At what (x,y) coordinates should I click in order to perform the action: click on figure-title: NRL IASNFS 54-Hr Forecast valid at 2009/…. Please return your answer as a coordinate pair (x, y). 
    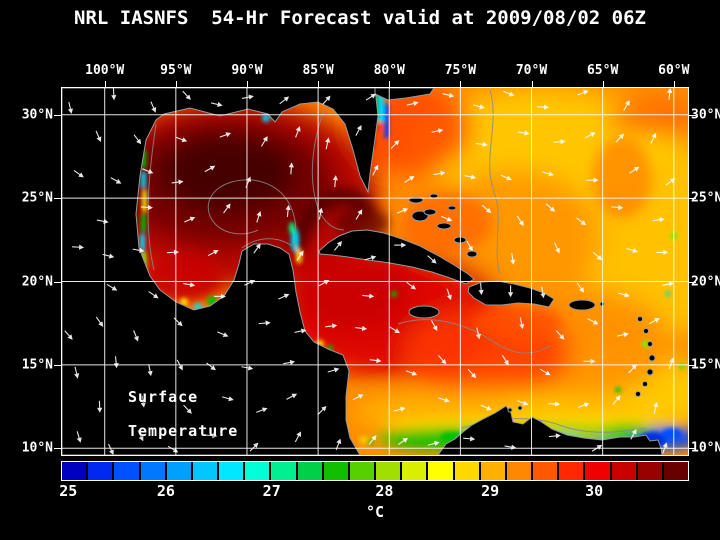
    Looking at the image, I should click on (360, 18).